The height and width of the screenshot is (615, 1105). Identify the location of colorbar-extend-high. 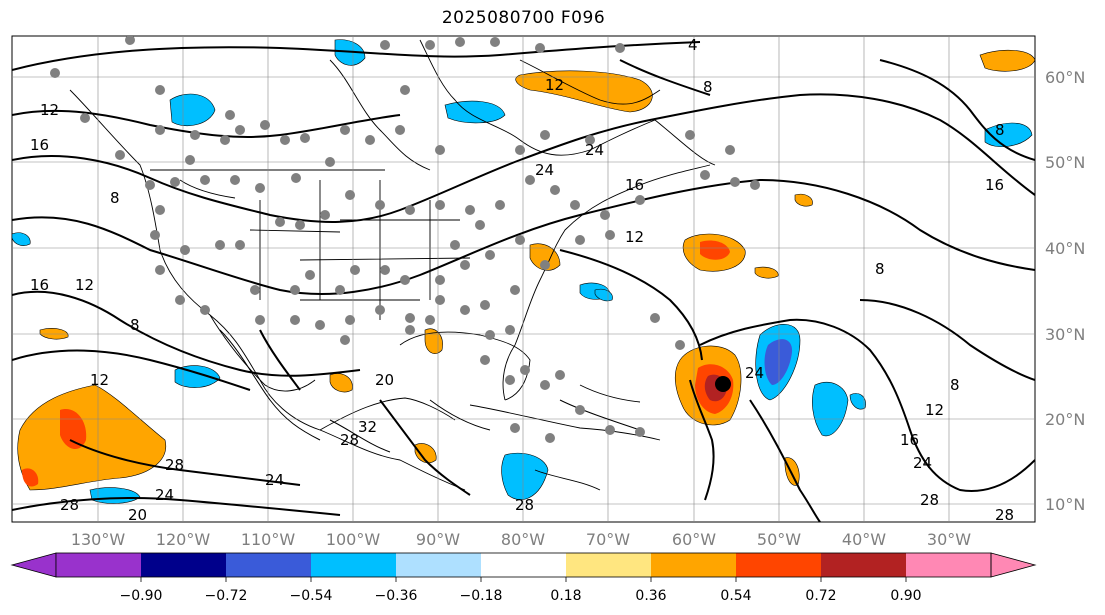
(1013, 565).